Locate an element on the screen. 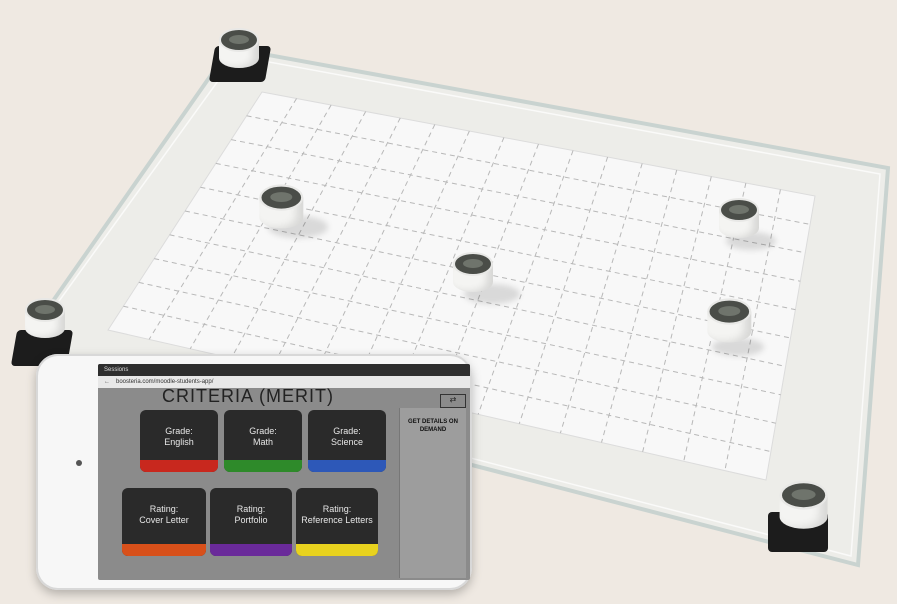 The width and height of the screenshot is (897, 604). back-icon: ← is located at coordinates (107, 382).